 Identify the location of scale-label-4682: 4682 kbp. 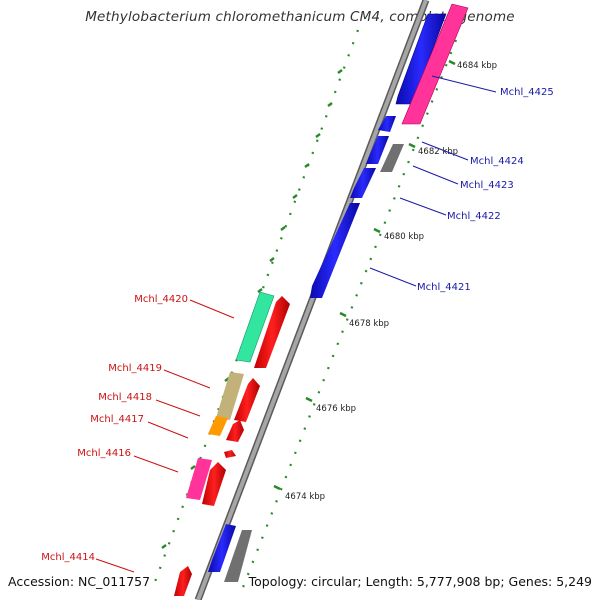
(438, 152).